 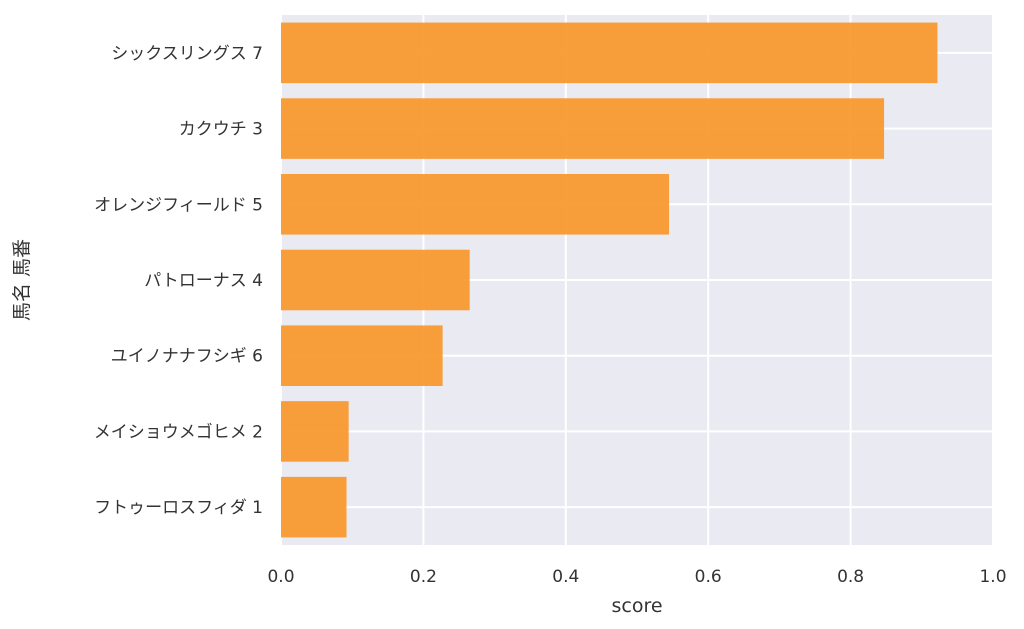 I want to click on category-label: カクウチ 3, so click(x=221, y=130).